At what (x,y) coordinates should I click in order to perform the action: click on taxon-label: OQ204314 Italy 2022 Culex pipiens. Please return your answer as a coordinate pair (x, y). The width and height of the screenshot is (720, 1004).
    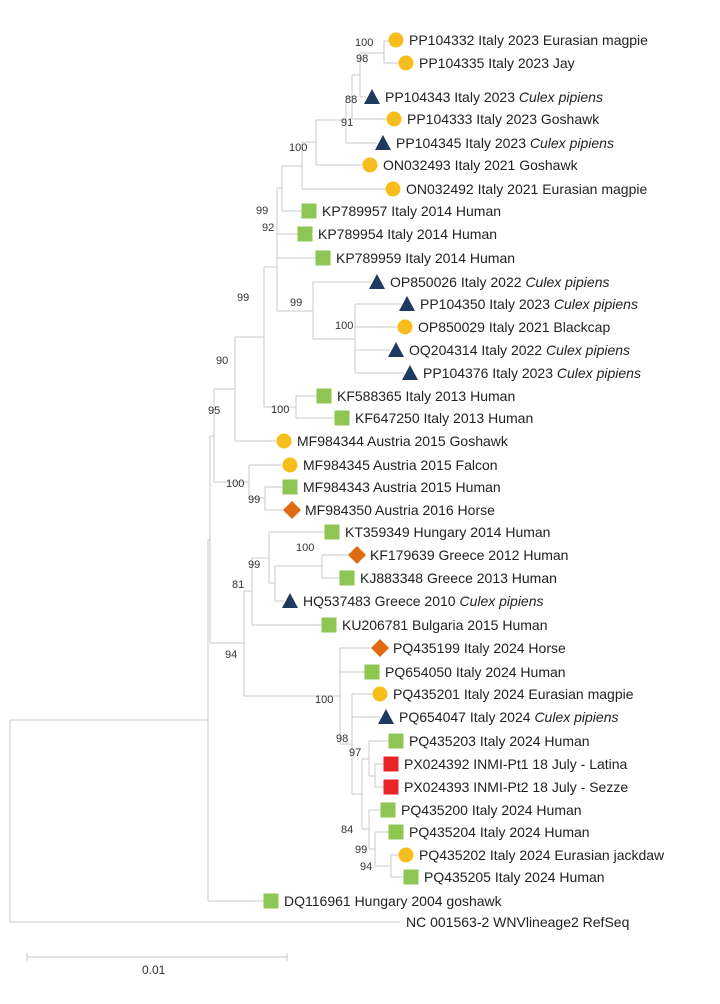
    Looking at the image, I should click on (519, 350).